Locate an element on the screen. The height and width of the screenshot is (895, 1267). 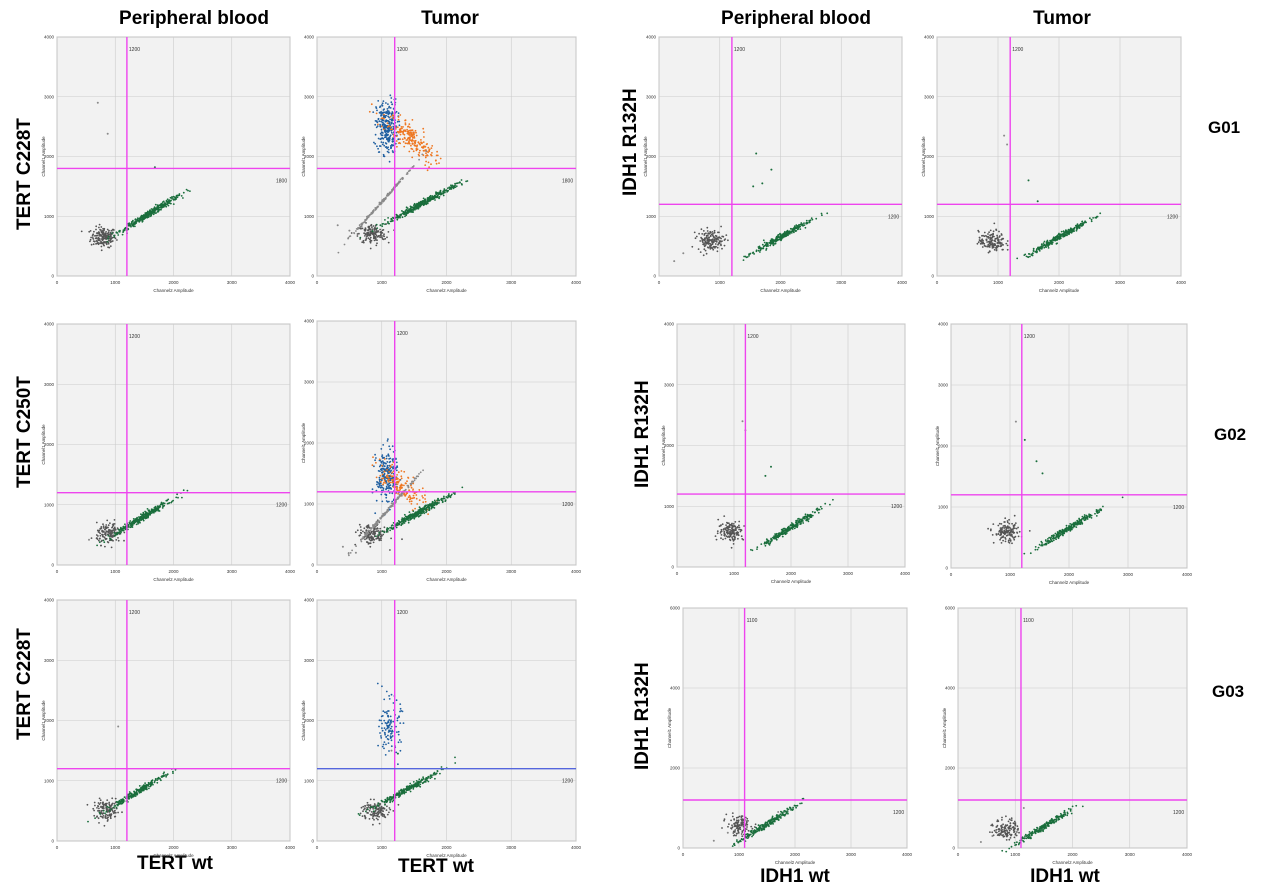
y-axis-title: Channel1 Amplitude is located at coordinates (303, 442).